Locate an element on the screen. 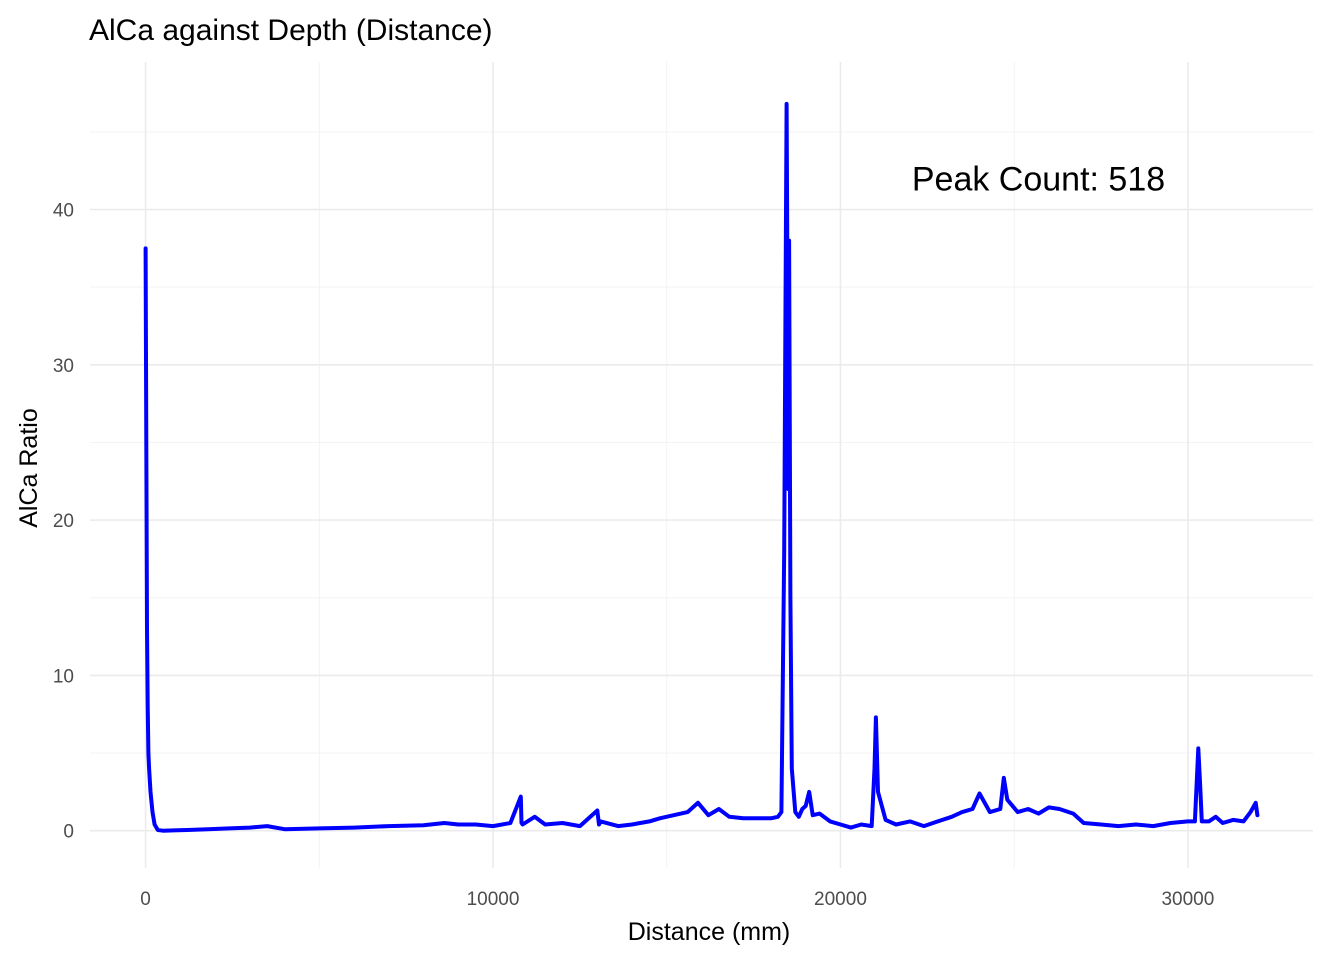  x-axis-ticks: 0 10000 20000 30000 is located at coordinates (677, 899).